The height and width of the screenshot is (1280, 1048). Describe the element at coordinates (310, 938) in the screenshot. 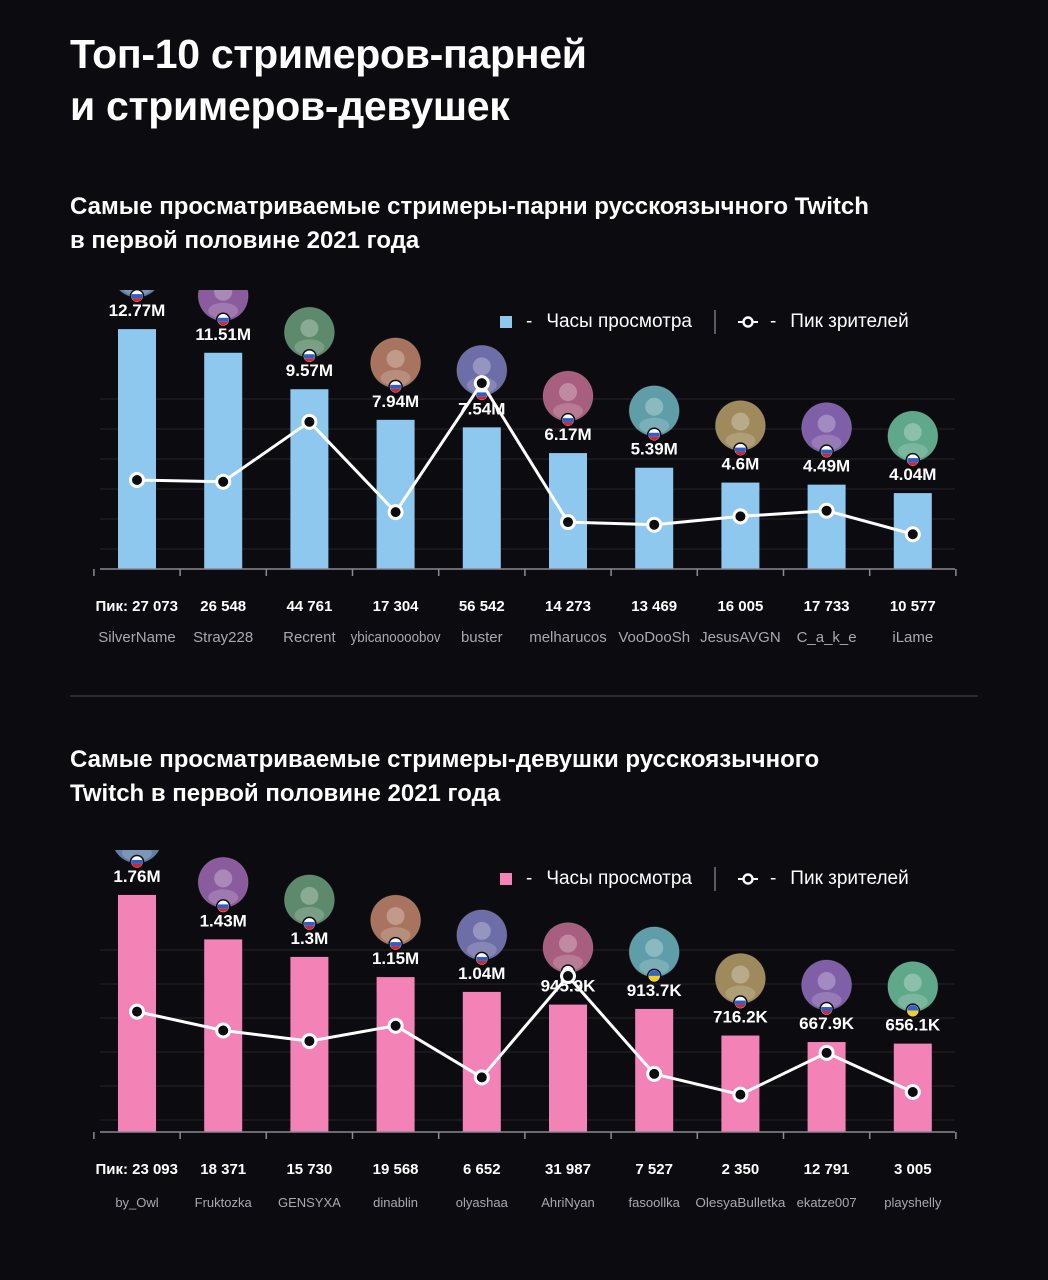

I see `female-bar-value-label-2: 1.3M` at that location.